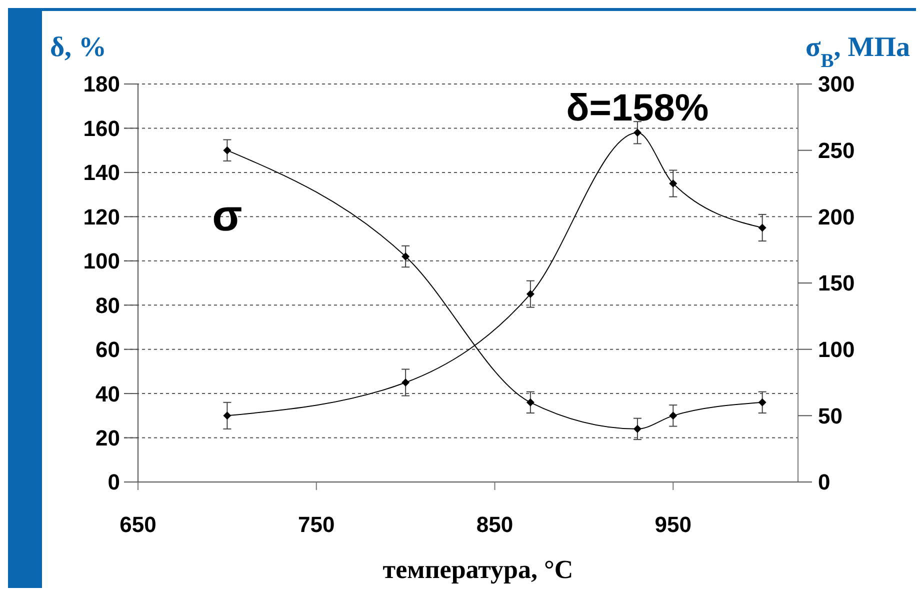  Describe the element at coordinates (830, 415) in the screenshot. I see `y2-tick-label: 50` at that location.